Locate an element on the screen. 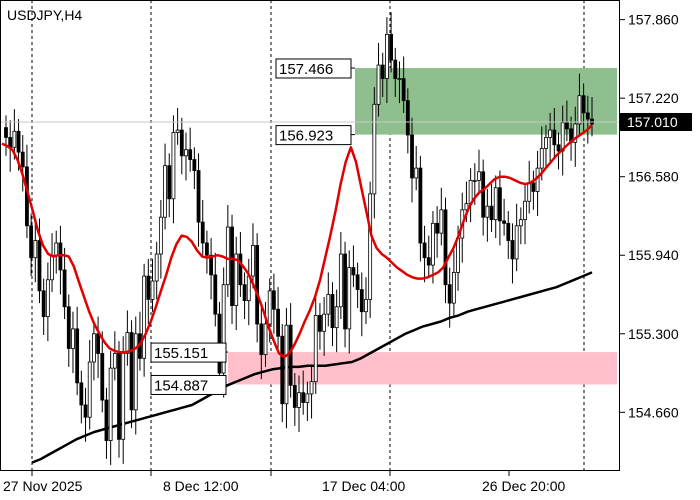  y-tick-label: 156.580 is located at coordinates (653, 177).